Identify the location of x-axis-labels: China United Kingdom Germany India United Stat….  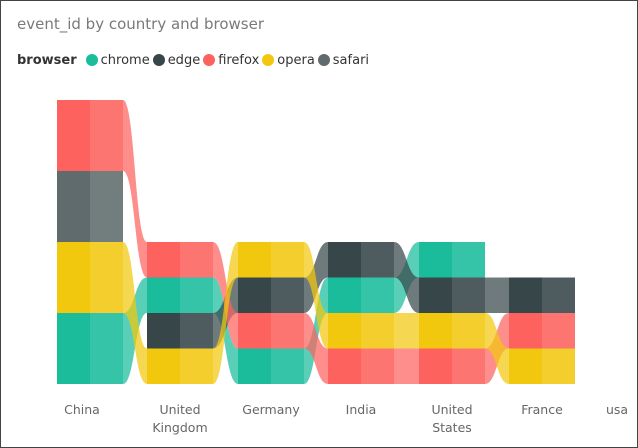
(346, 418).